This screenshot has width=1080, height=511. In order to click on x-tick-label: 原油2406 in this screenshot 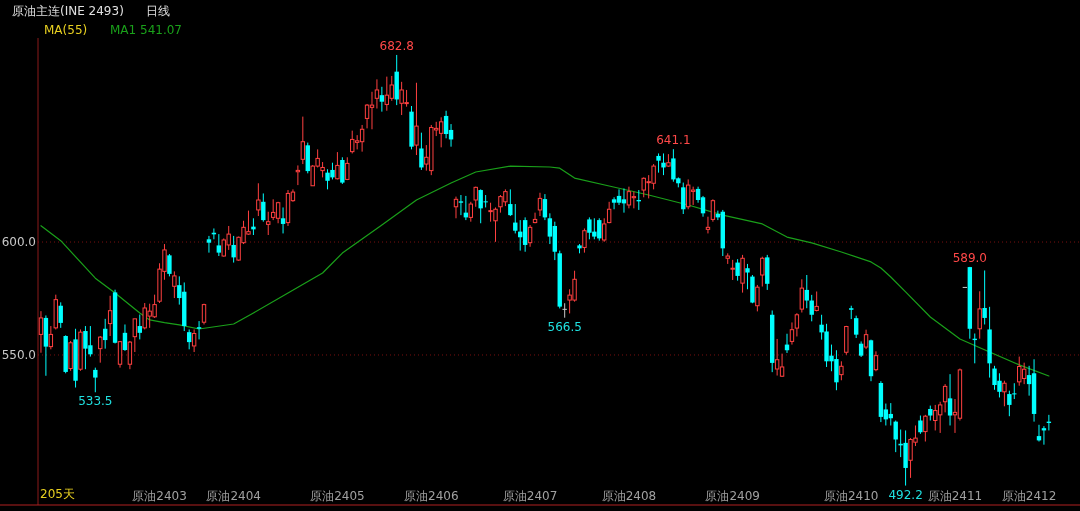, I will do `click(431, 496)`.